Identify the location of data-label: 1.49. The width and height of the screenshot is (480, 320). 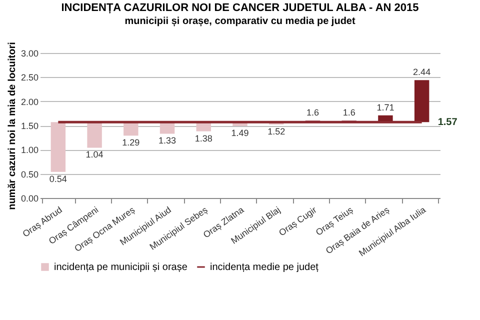
(240, 133).